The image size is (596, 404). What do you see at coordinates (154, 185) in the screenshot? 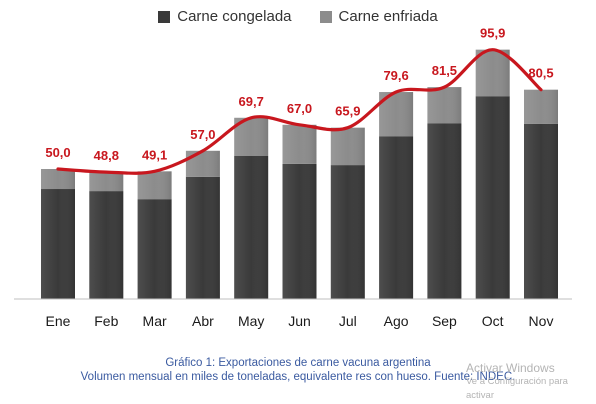
I see `bar-shading-enfriada-mar` at bounding box center [154, 185].